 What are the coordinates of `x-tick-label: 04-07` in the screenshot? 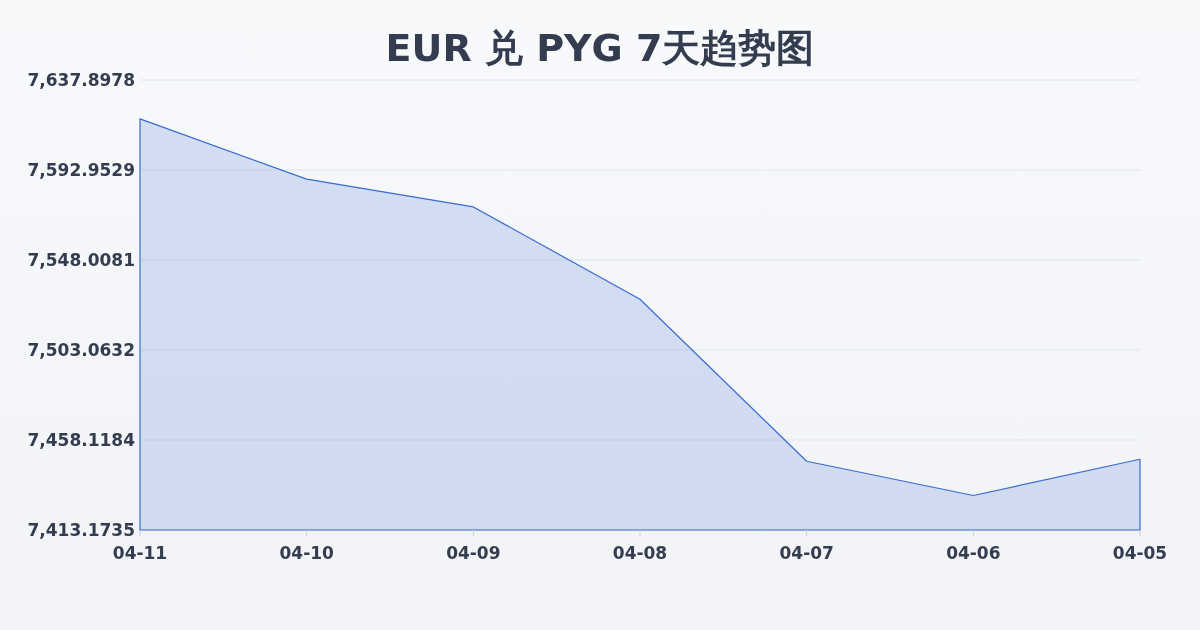 It's located at (806, 553).